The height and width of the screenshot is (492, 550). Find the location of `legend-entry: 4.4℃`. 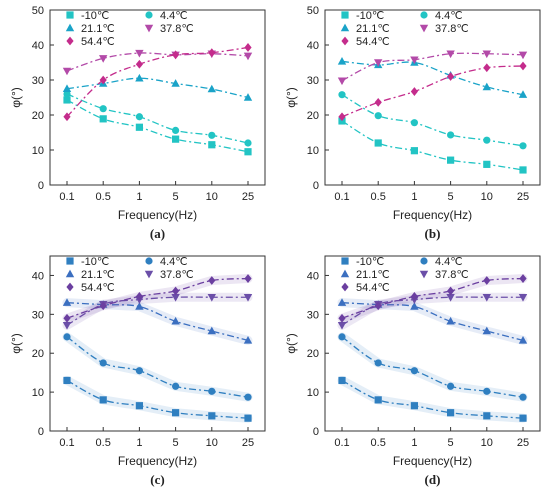

legend-entry: 4.4℃ is located at coordinates (441, 262).